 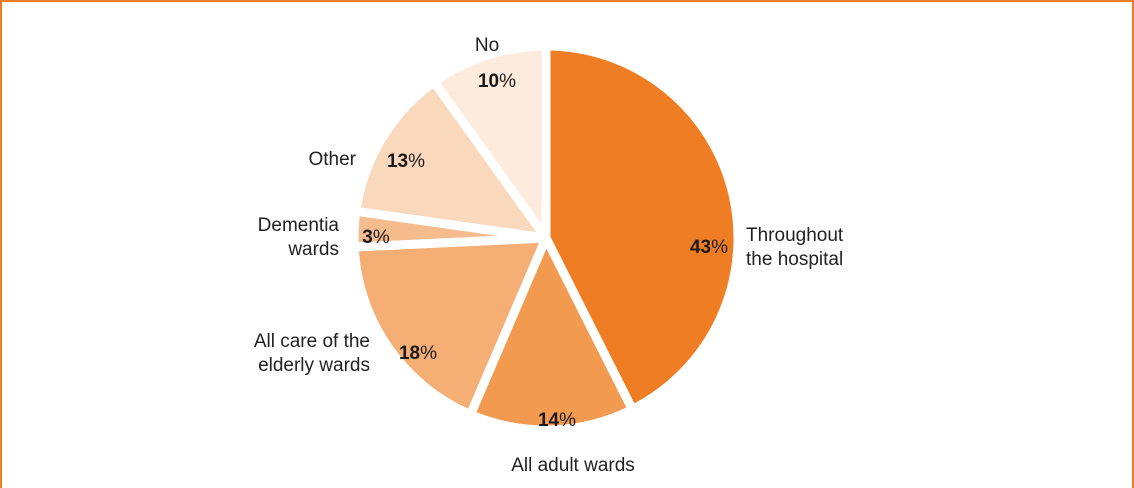 I want to click on pie-category-label-line: Throughout, so click(x=795, y=235).